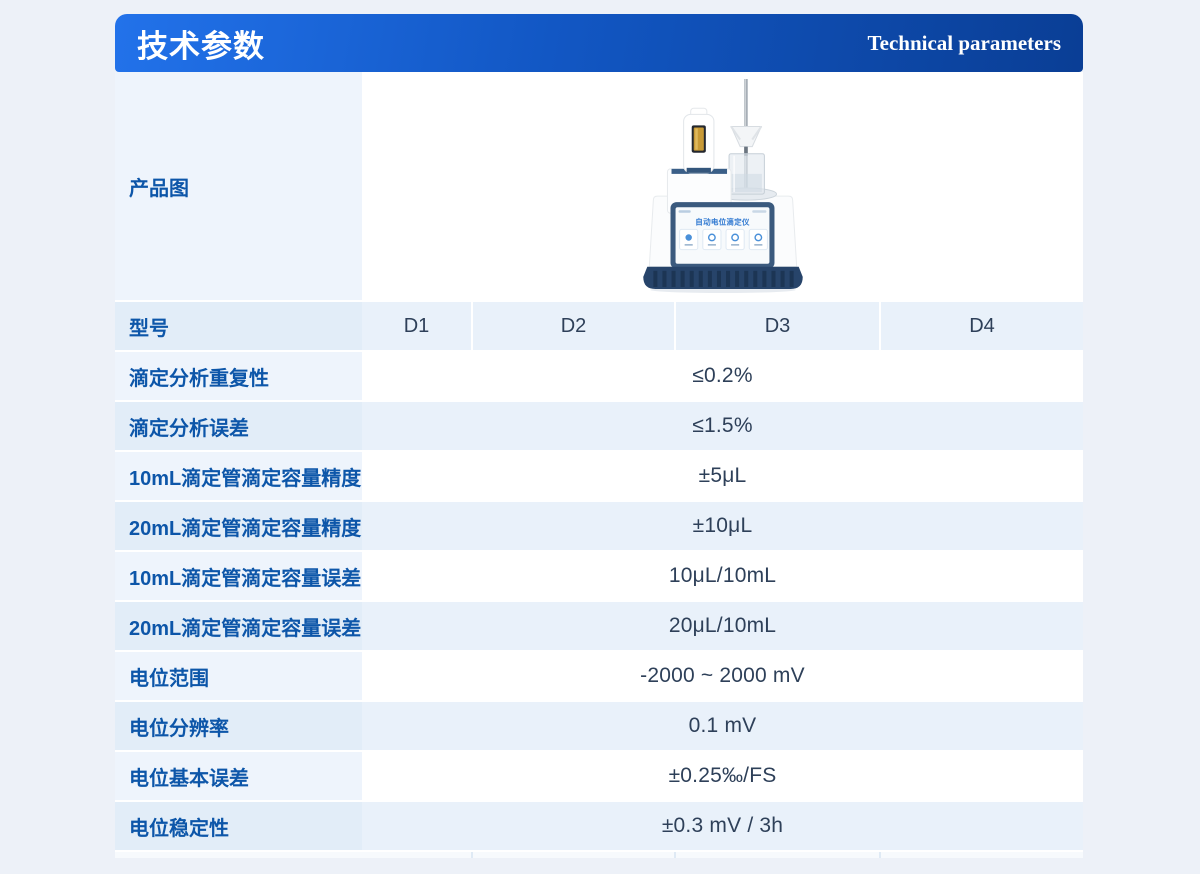  I want to click on row-value: ±0.25‰/FS, so click(722, 777).